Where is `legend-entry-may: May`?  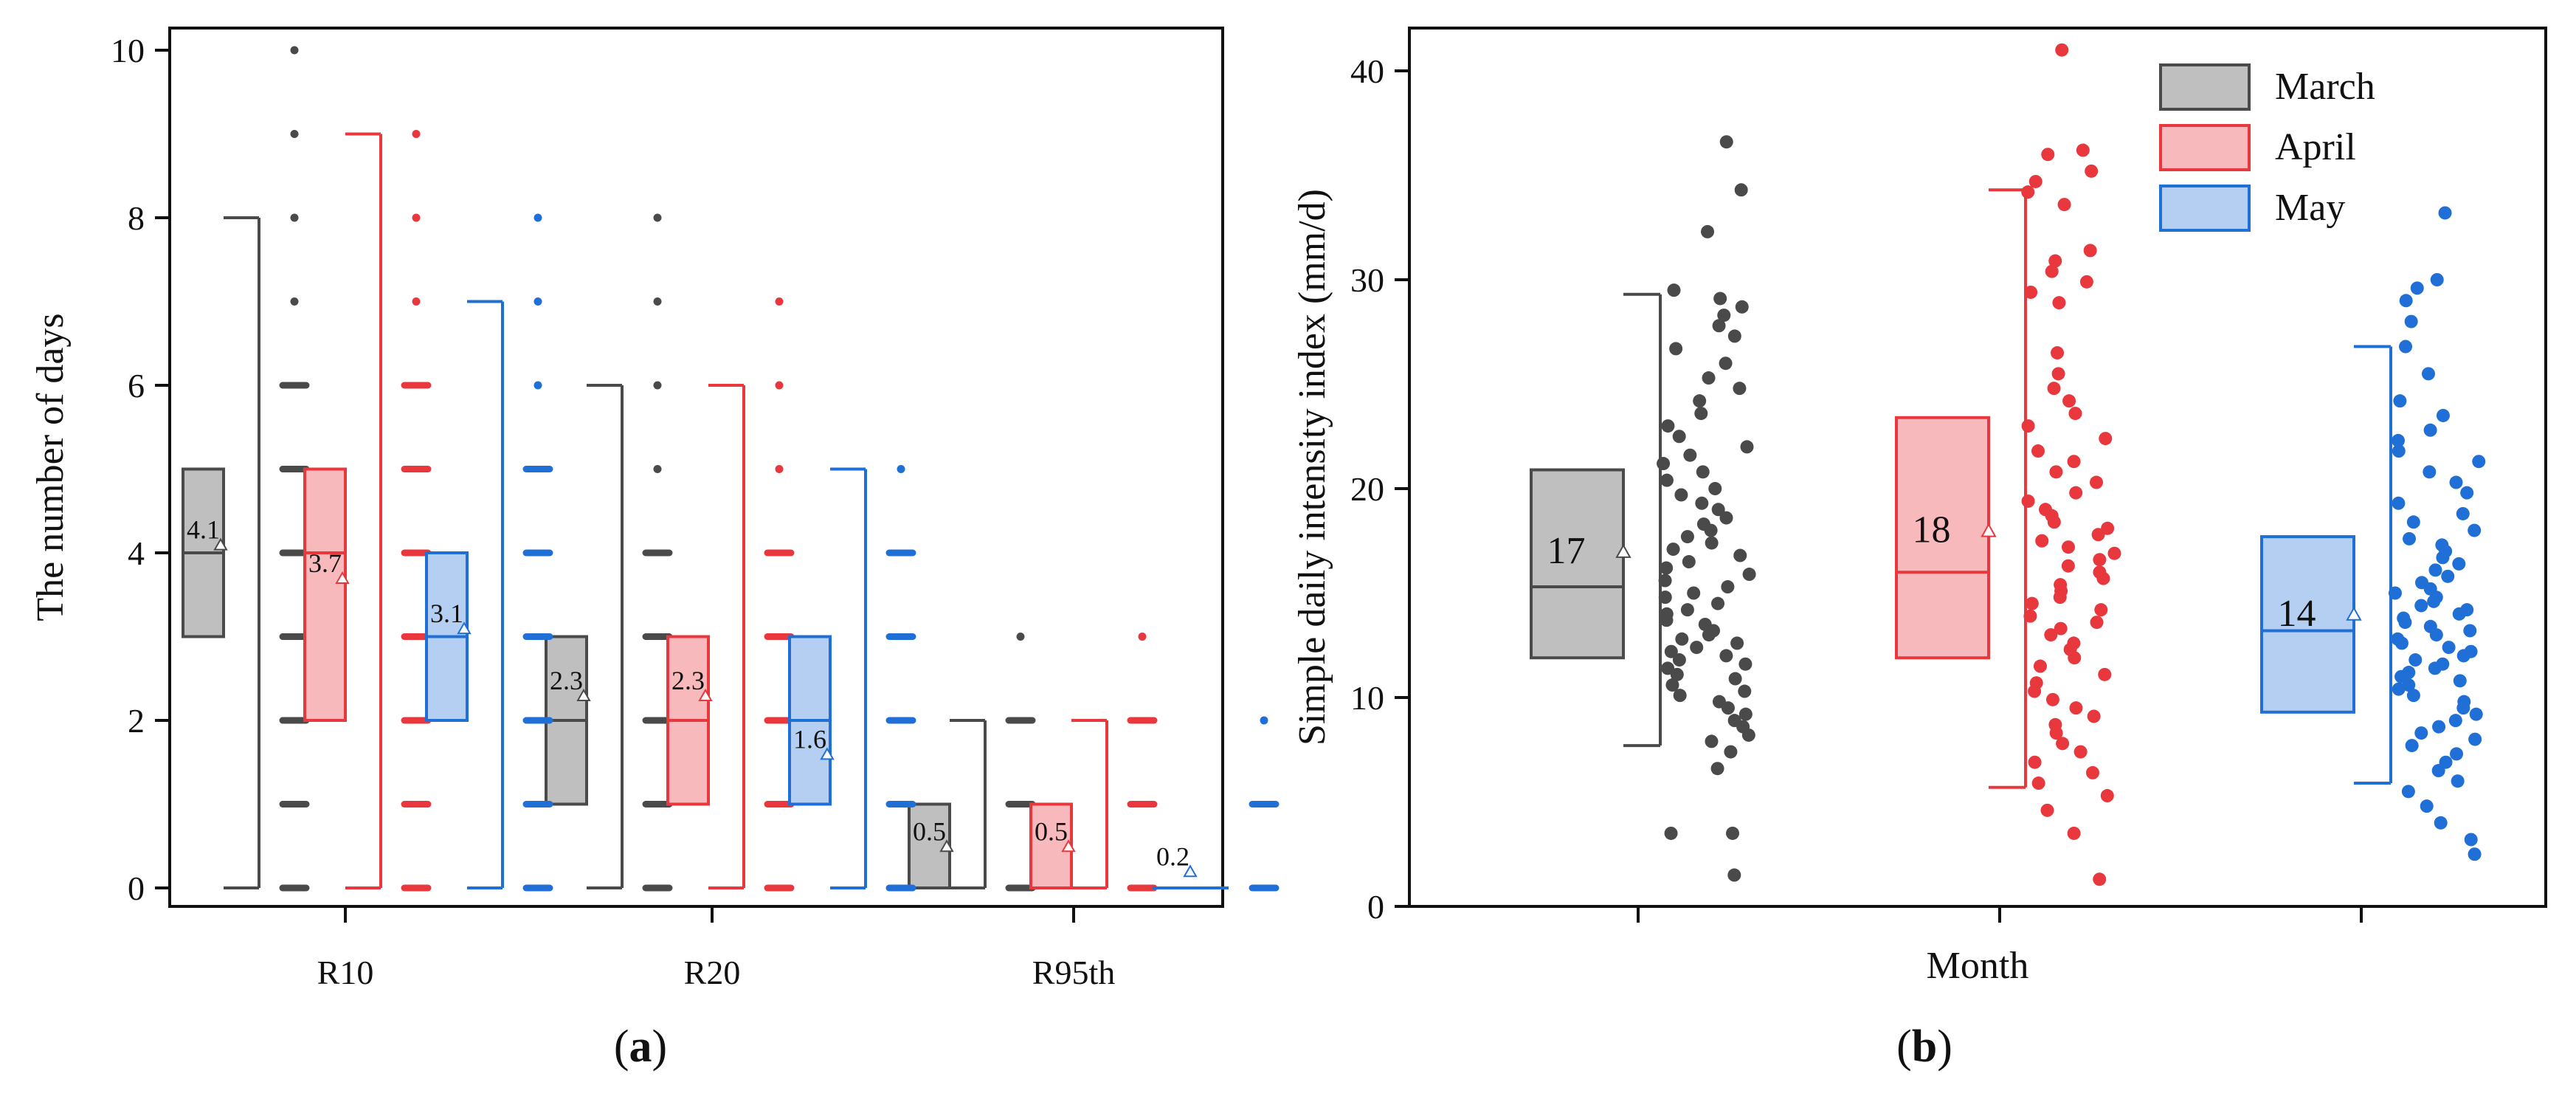
legend-entry-may: May is located at coordinates (2252, 208).